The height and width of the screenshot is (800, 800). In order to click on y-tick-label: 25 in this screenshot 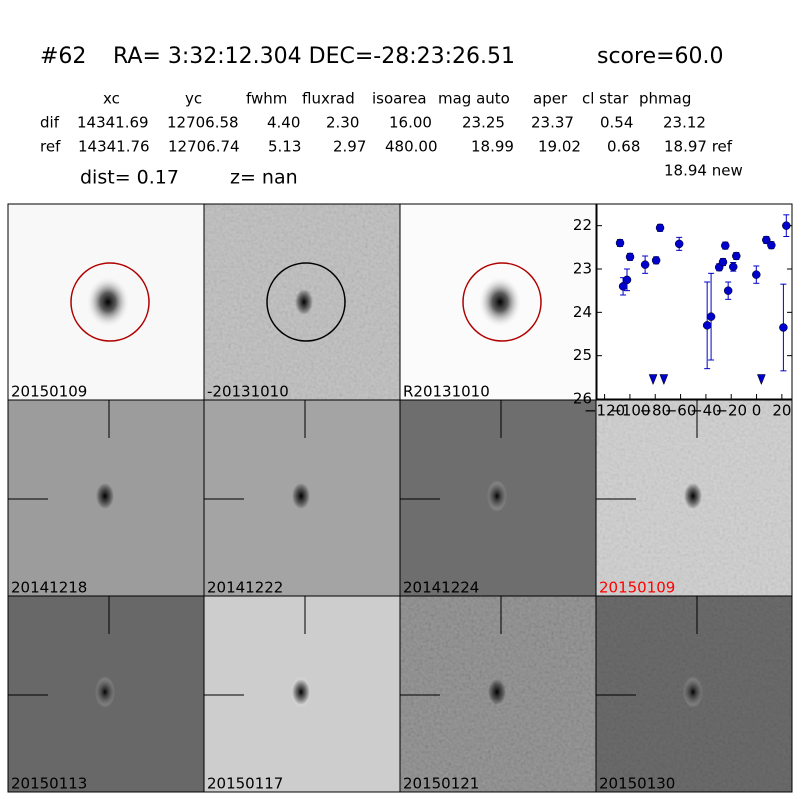, I will do `click(582, 355)`.